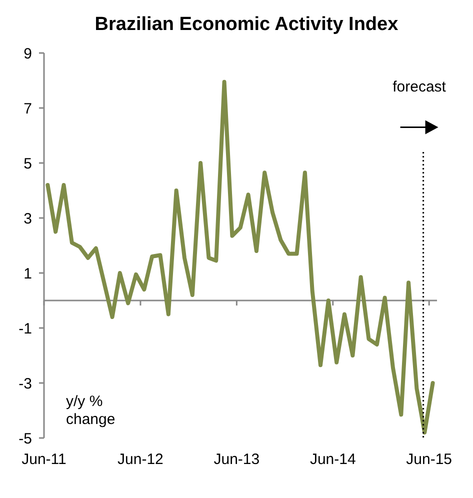 The height and width of the screenshot is (498, 473). What do you see at coordinates (28, 53) in the screenshot?
I see `y-tick-label: 9` at bounding box center [28, 53].